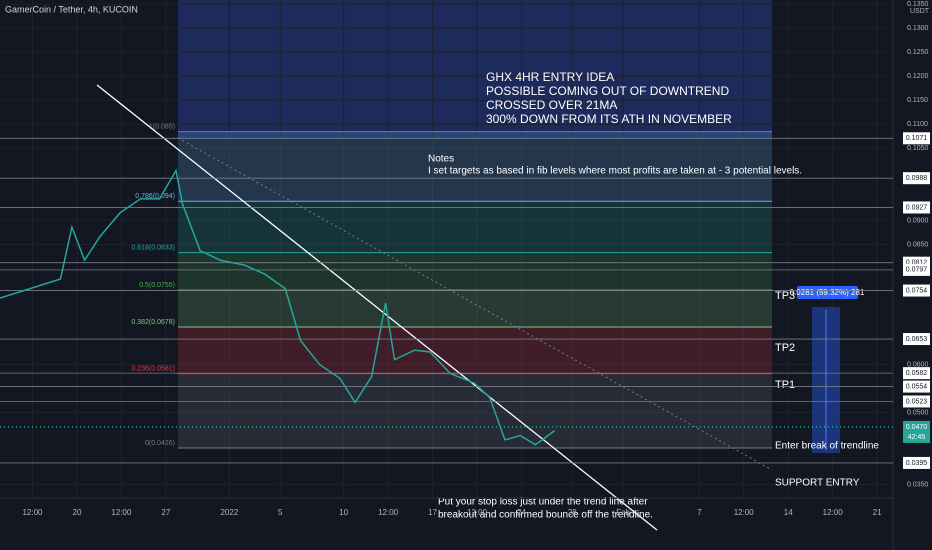 This screenshot has height=550, width=932. Describe the element at coordinates (432, 512) in the screenshot. I see `x-tick-label: 17` at that location.